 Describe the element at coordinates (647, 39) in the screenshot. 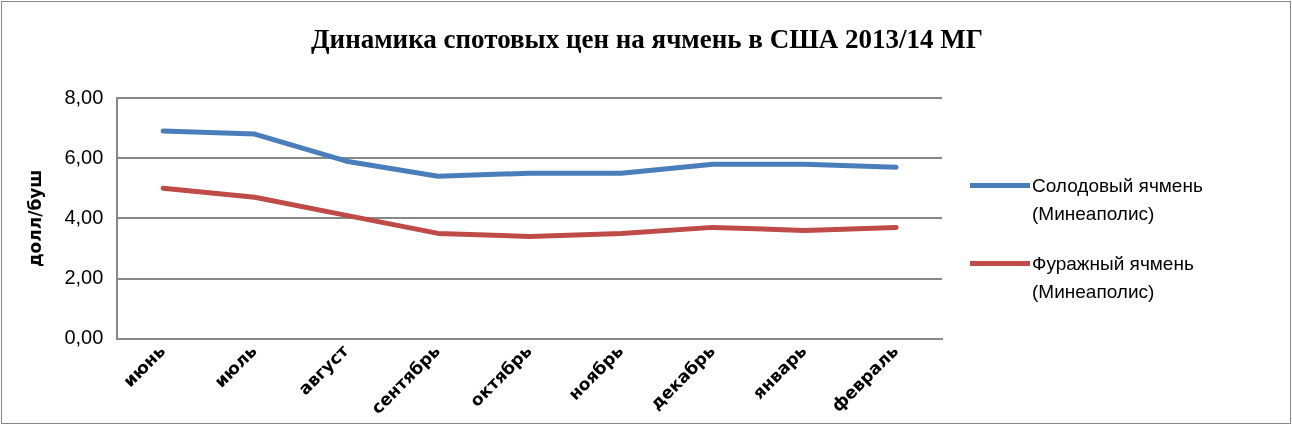

I see `chart-title: Динамика спотовых цен на ячмень в США 2013/14 МГ` at that location.